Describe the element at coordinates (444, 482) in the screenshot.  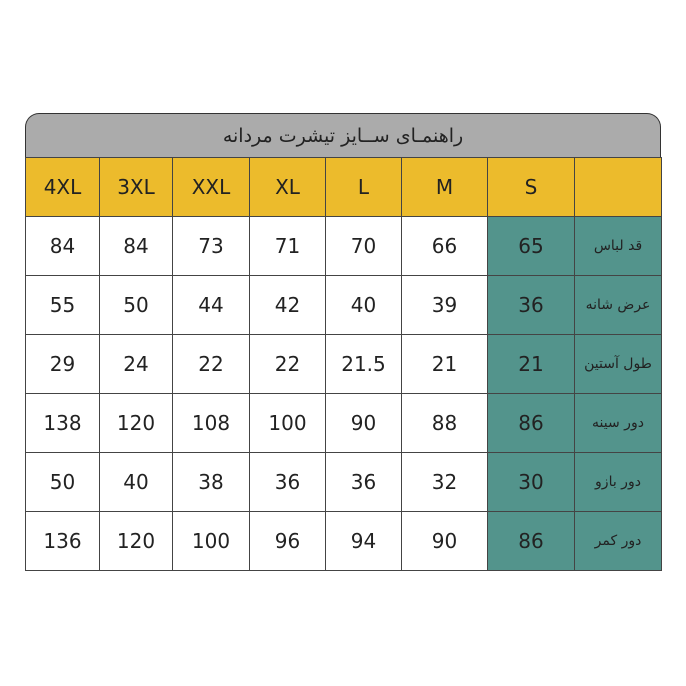
I see `size-value: 32` at that location.